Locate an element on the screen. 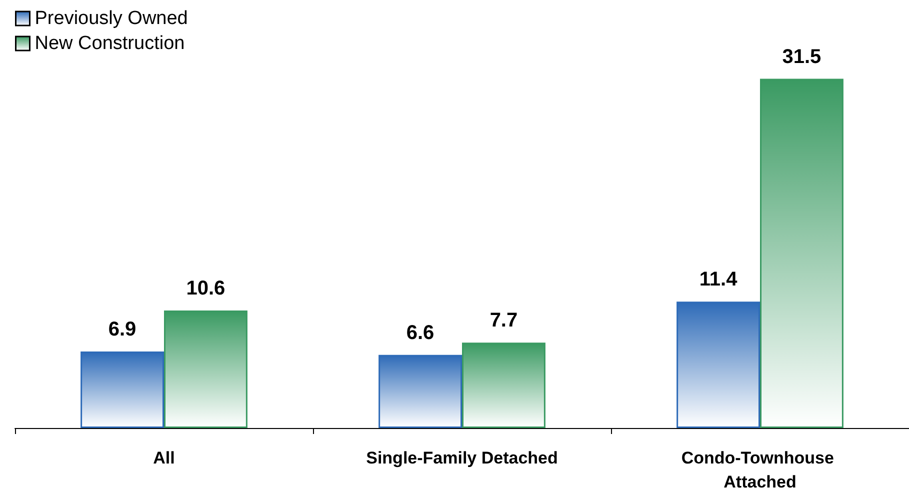  x-tick-label: Single-Family Detached is located at coordinates (462, 458).